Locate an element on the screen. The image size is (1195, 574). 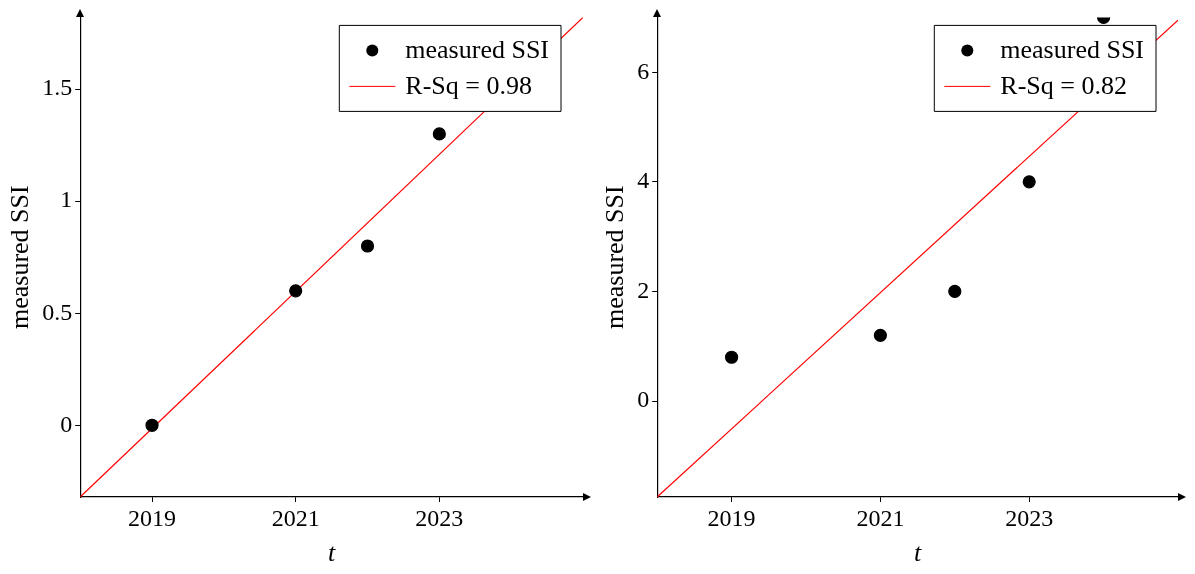
y-tick-label: 6 is located at coordinates (643, 70).